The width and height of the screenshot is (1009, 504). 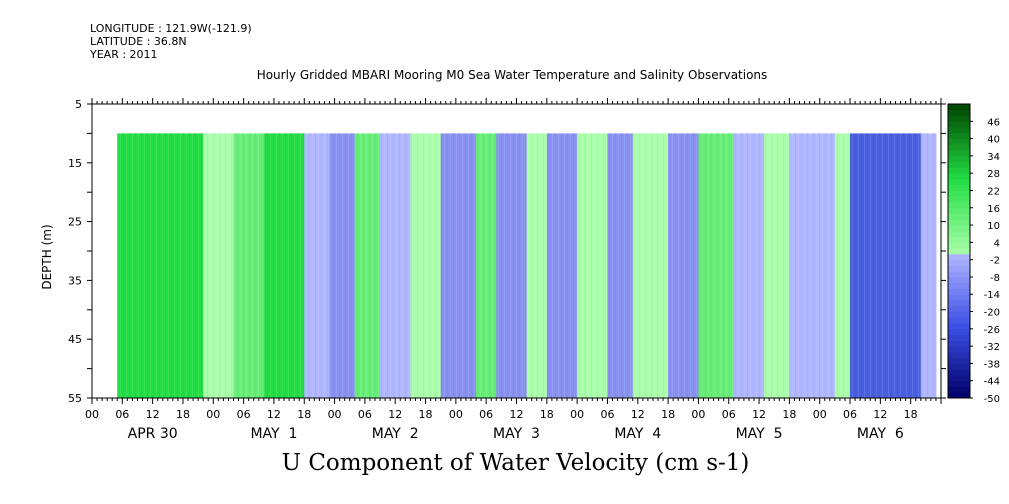 I want to click on y-tick-label: 35, so click(x=75, y=280).